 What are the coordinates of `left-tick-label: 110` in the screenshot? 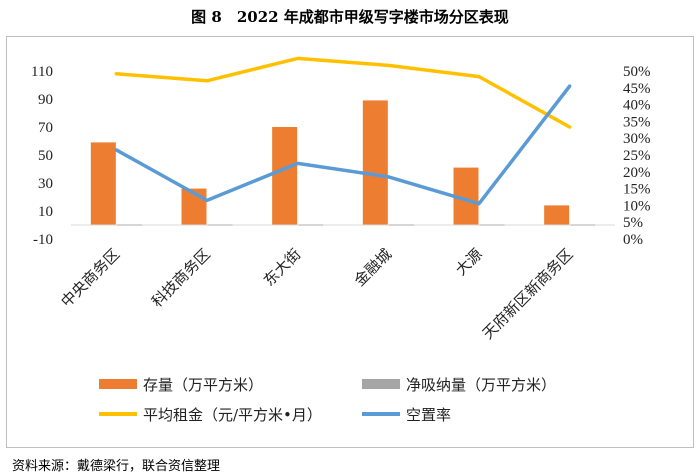 It's located at (42, 72).